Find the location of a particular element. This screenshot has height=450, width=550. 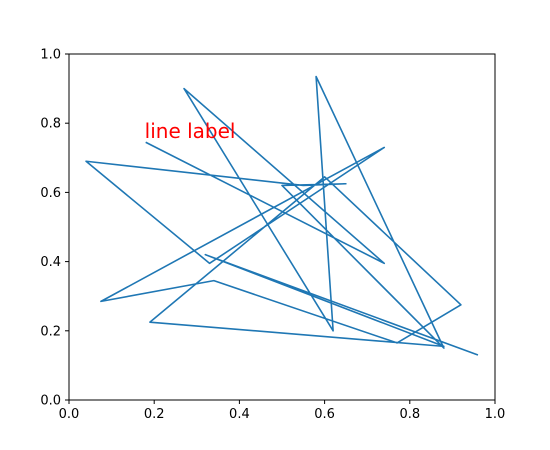

y-tick-label: 0.6 is located at coordinates (50, 193).